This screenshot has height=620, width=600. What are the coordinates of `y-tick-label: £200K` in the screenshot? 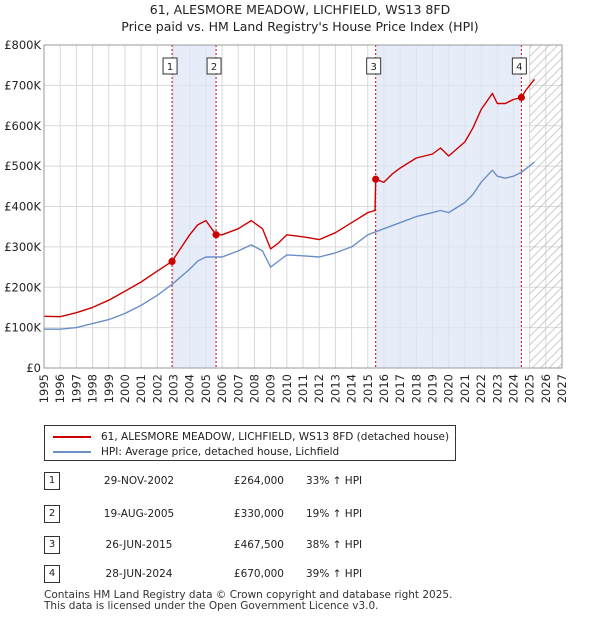 It's located at (22, 287).